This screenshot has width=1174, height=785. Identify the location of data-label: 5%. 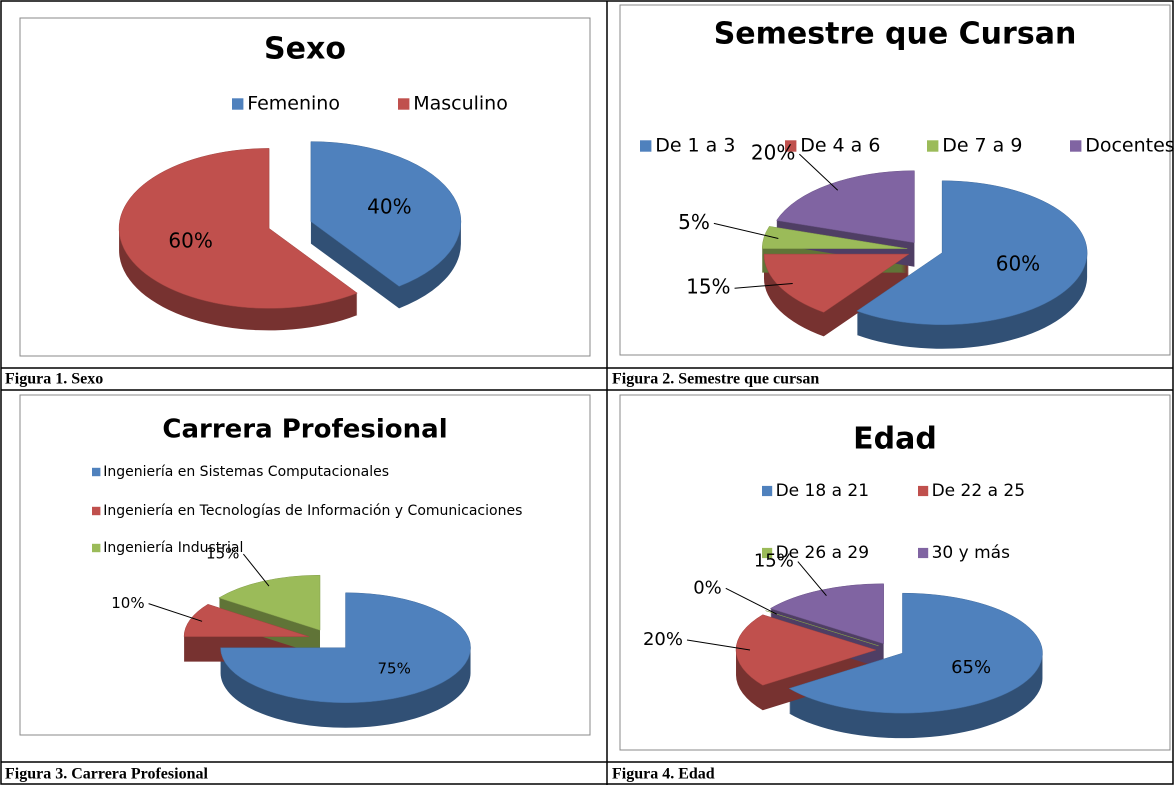
(694, 222).